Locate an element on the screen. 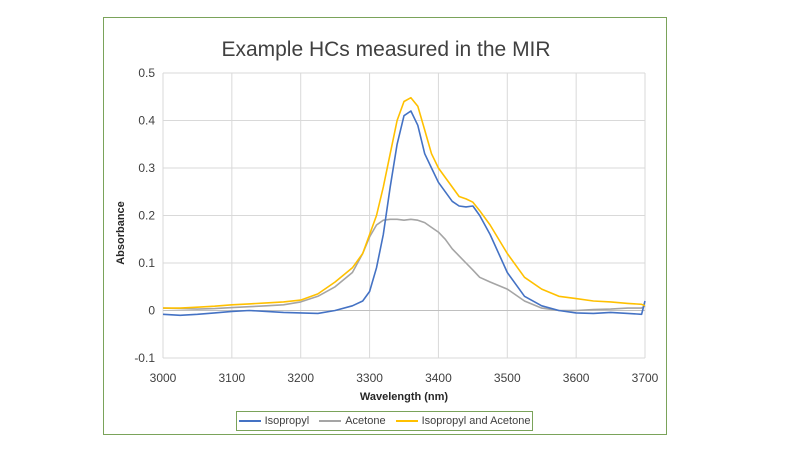 Image resolution: width=800 pixels, height=450 pixels. x-tick-label: 3100 is located at coordinates (232, 378).